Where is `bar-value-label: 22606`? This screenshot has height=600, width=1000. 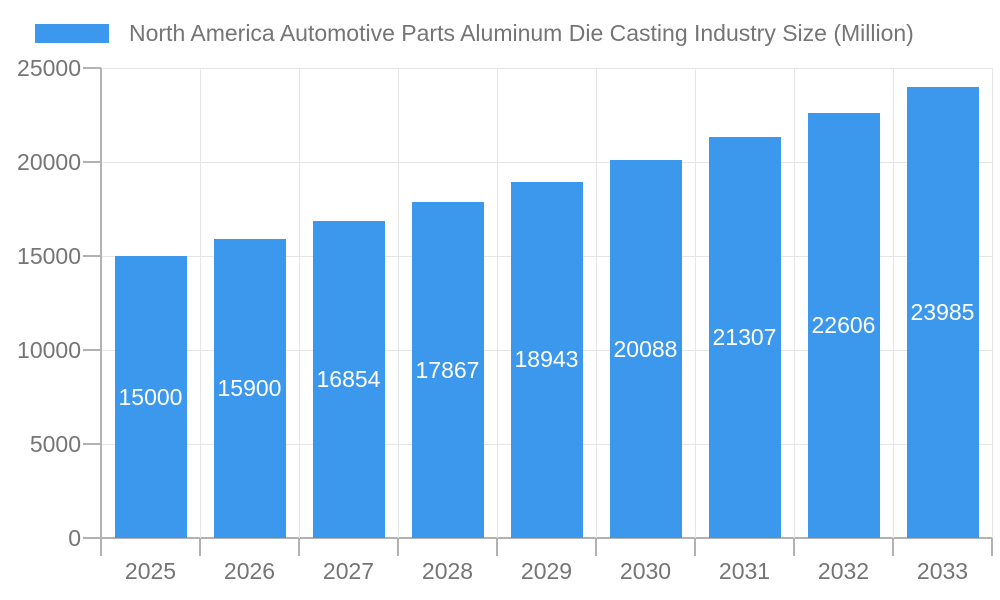 bar-value-label: 22606 is located at coordinates (843, 324).